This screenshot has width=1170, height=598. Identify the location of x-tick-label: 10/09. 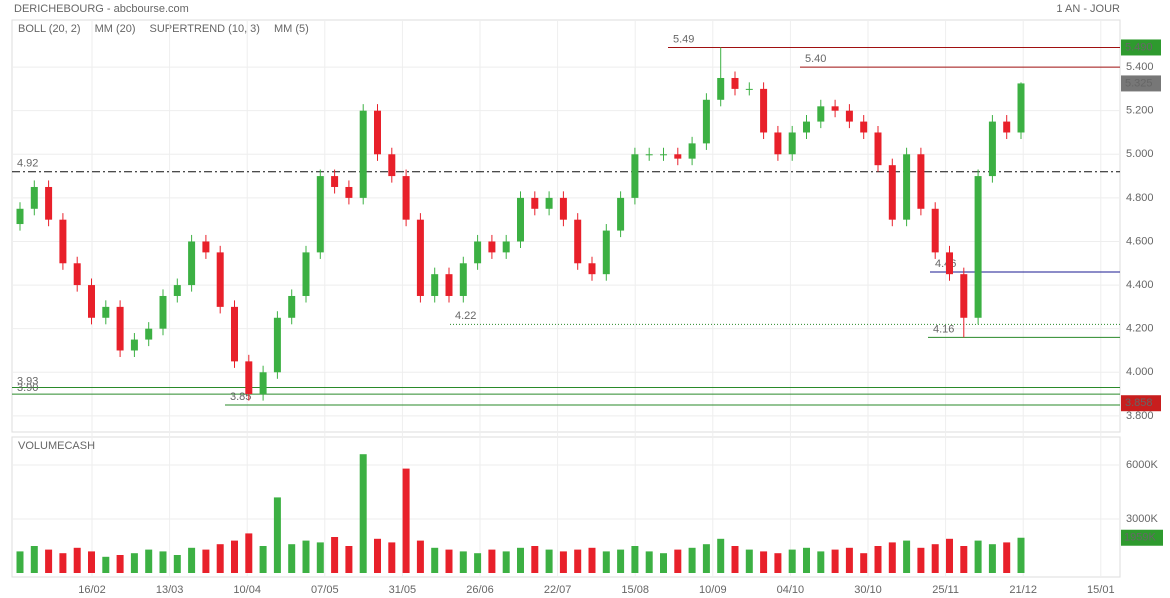
(713, 590).